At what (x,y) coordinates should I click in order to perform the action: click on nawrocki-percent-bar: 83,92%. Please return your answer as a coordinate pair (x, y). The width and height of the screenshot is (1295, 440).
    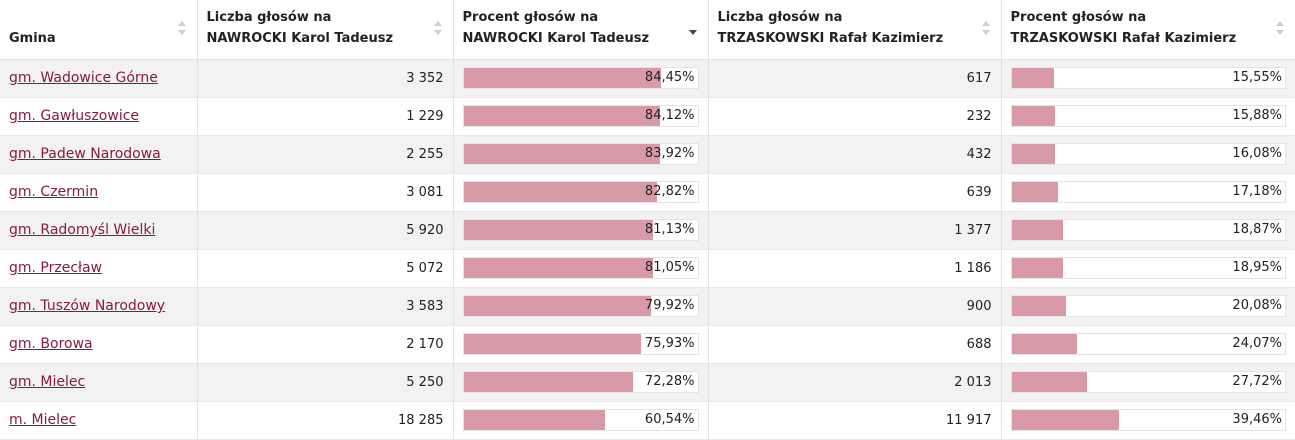
    Looking at the image, I should click on (580, 154).